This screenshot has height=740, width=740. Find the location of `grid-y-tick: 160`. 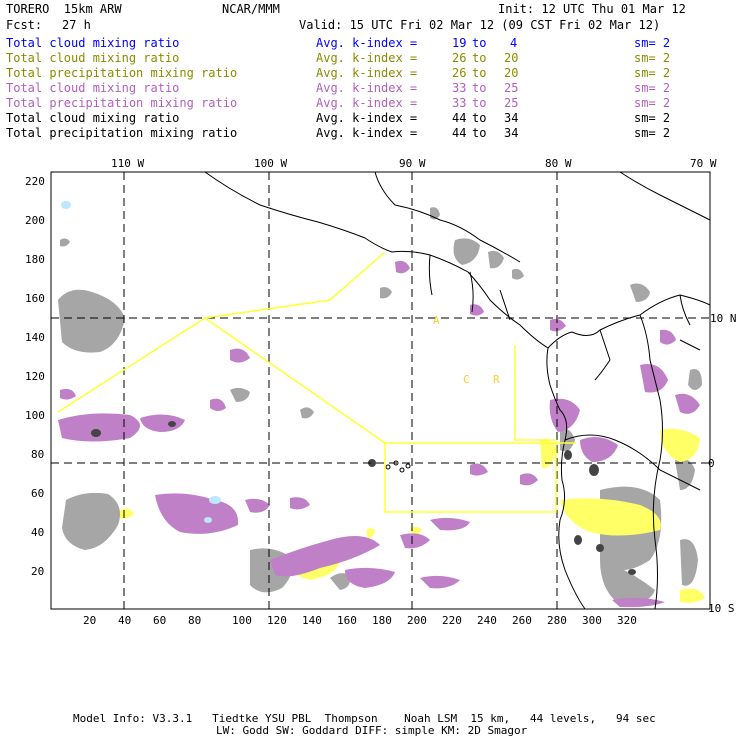

grid-y-tick: 160 is located at coordinates (35, 298).